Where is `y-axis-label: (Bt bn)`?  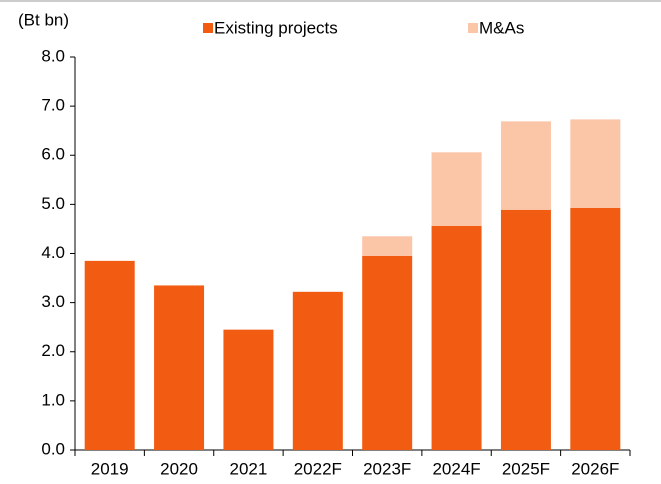 y-axis-label: (Bt bn) is located at coordinates (43, 19).